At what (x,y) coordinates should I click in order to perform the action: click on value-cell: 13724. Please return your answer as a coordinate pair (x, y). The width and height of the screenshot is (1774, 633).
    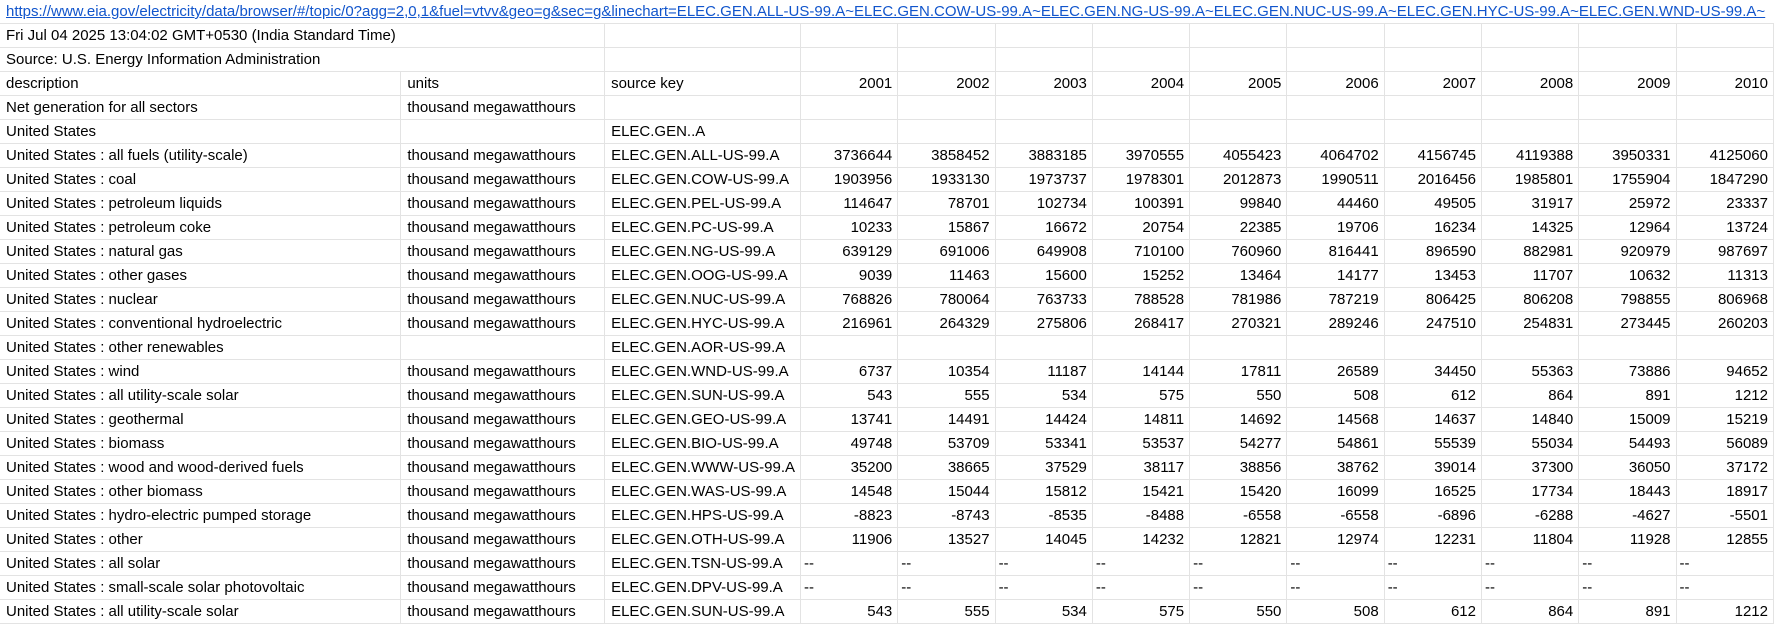
    Looking at the image, I should click on (1725, 227).